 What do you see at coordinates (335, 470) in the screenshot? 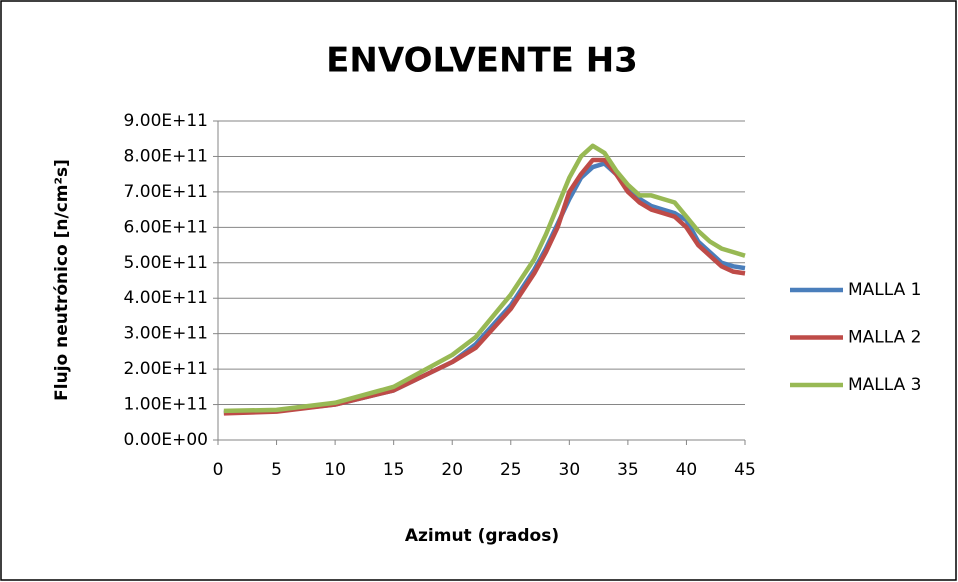
I see `x-tick-label: 10` at bounding box center [335, 470].